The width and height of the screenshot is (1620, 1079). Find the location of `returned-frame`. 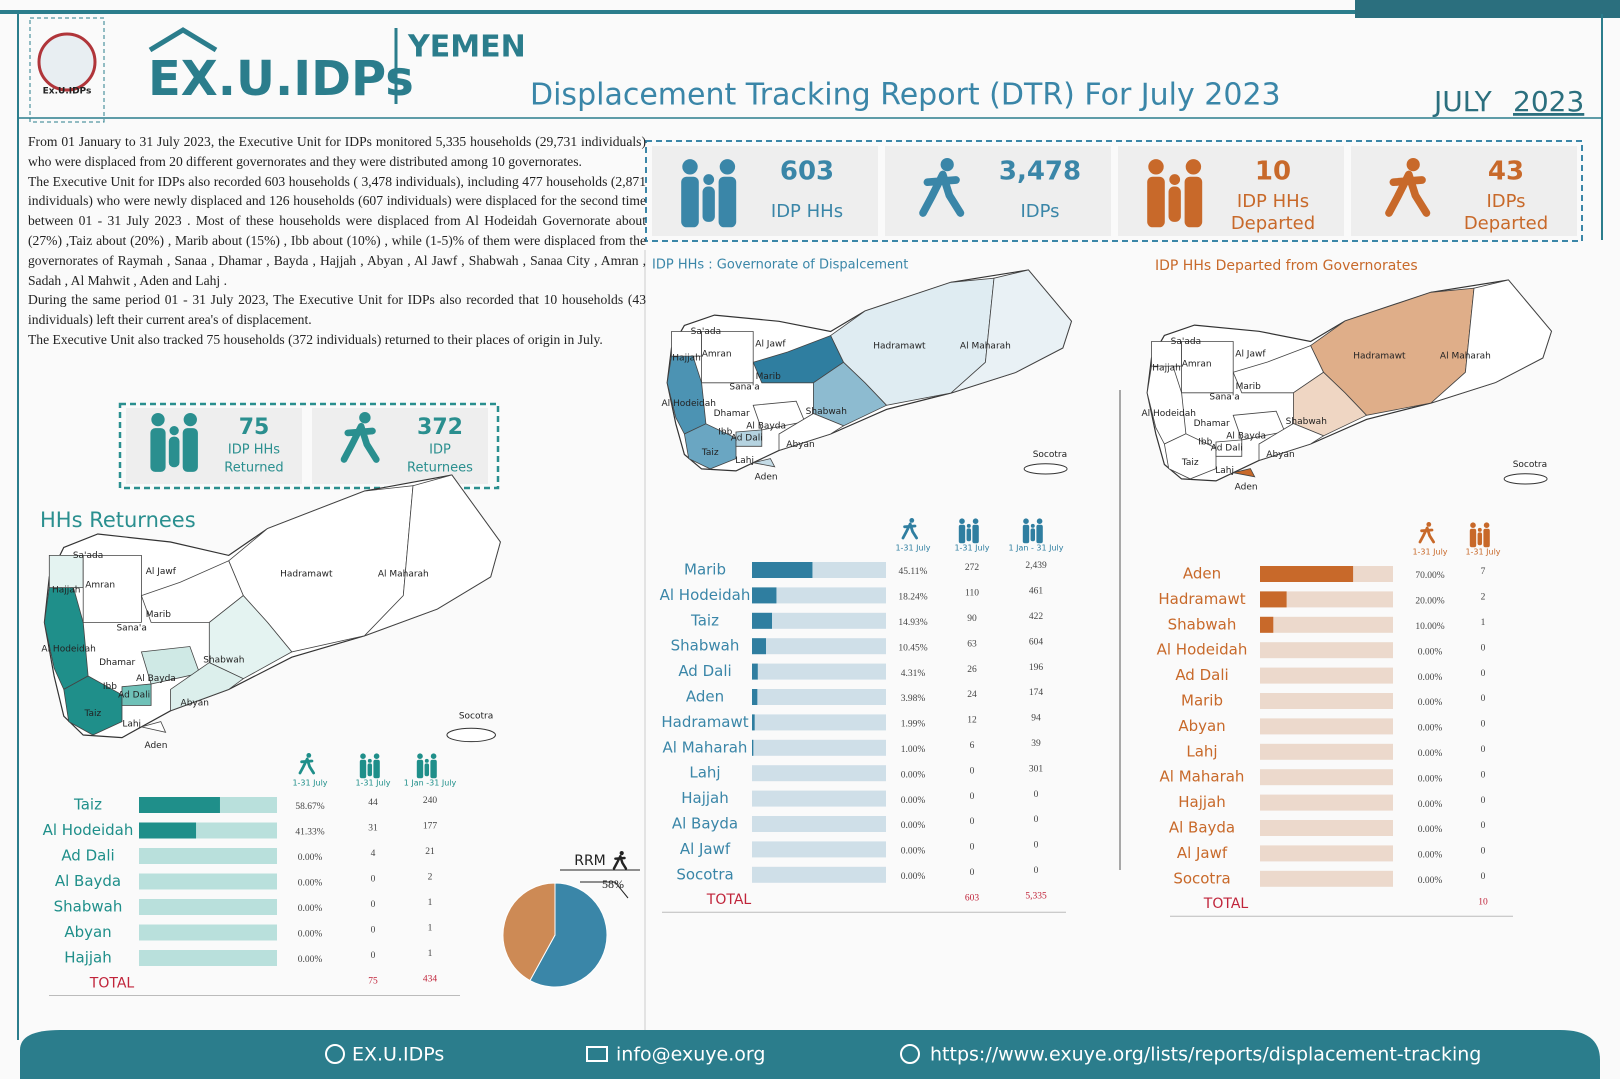

returned-frame is located at coordinates (309, 446).